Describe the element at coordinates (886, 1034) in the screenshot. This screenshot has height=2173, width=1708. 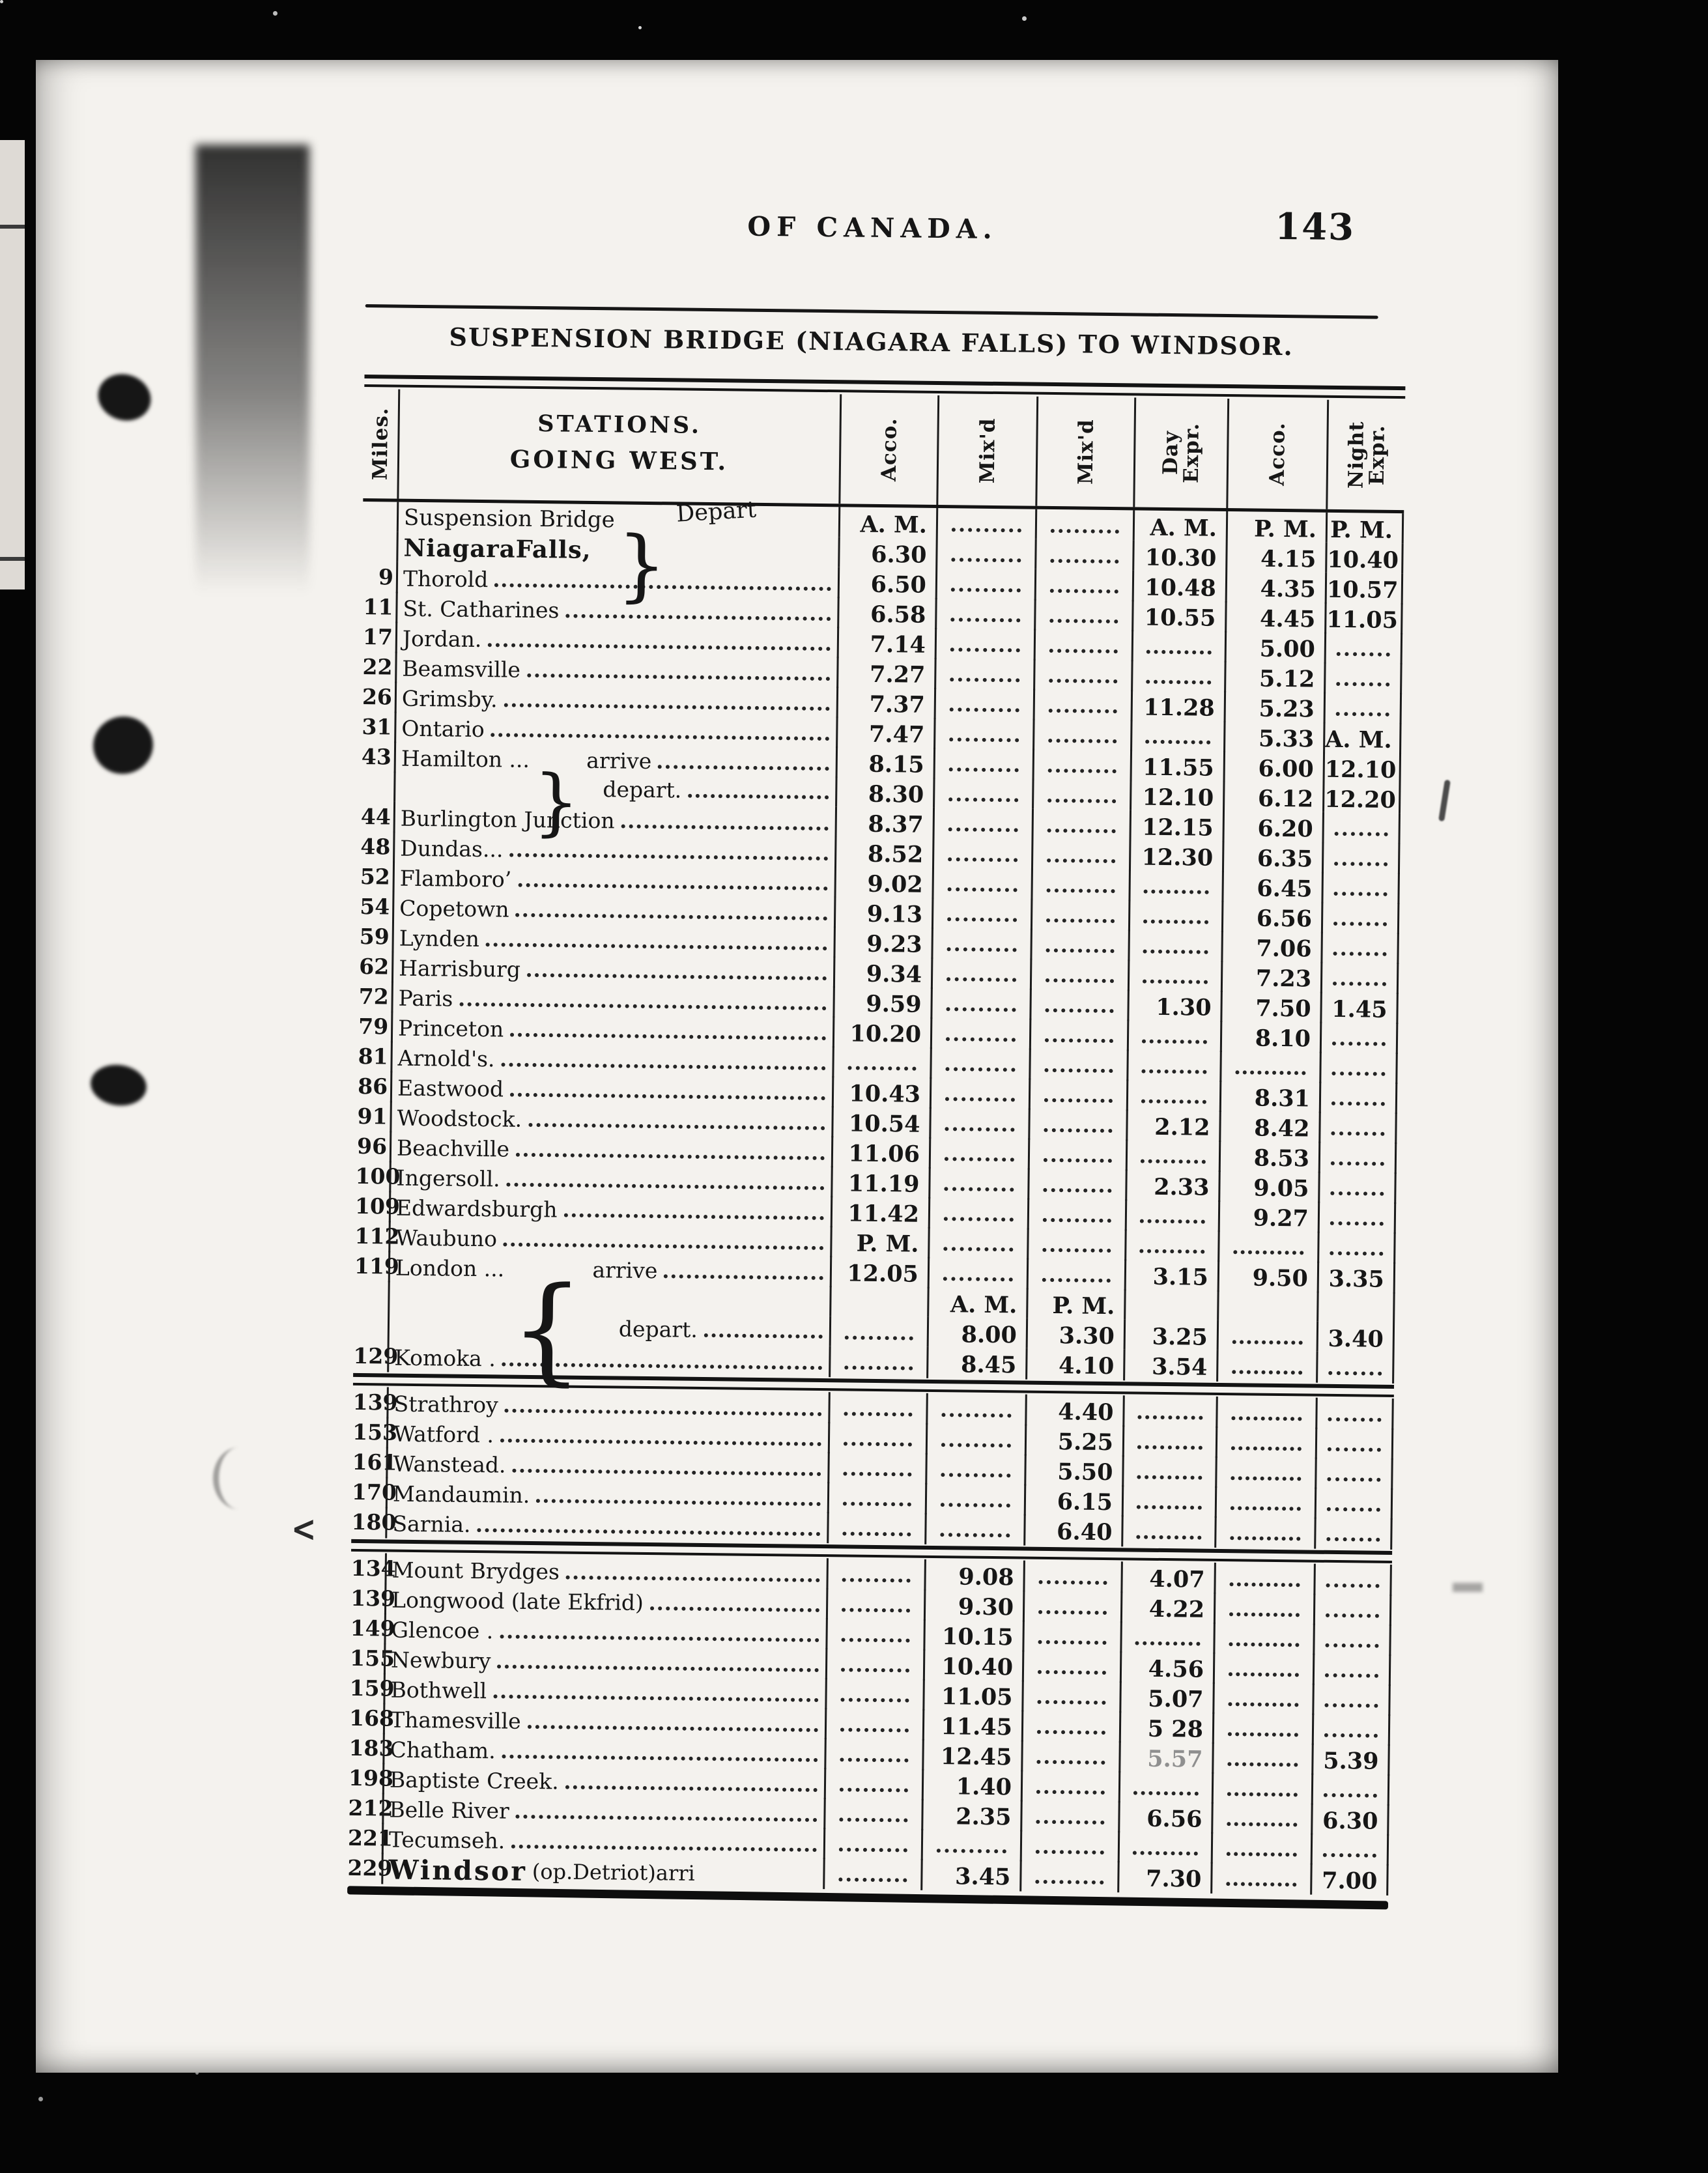
I see `time-value: 10.20` at that location.